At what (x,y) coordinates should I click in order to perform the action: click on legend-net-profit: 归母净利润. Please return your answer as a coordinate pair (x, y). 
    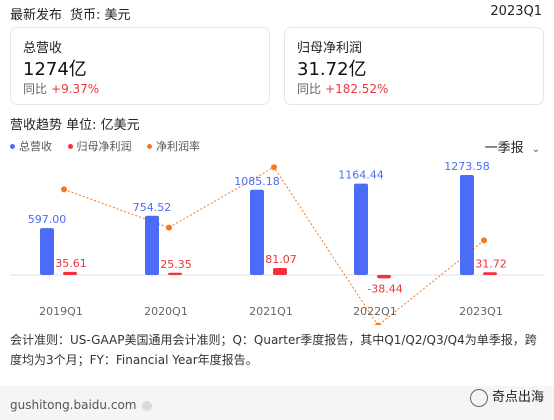
    Looking at the image, I should click on (99, 146).